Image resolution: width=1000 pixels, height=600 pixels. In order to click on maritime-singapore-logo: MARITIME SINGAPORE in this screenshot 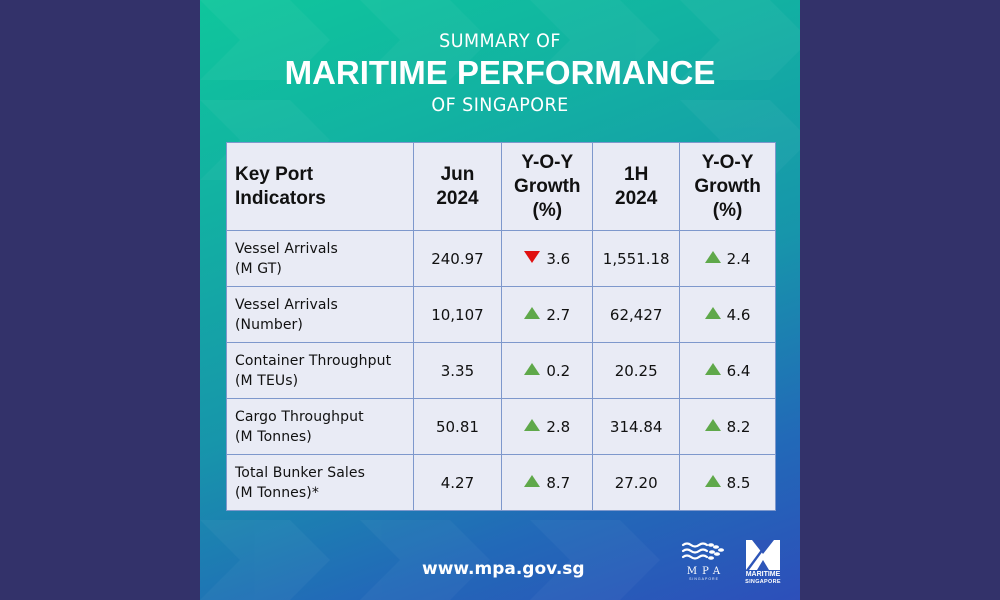, I will do `click(763, 566)`.